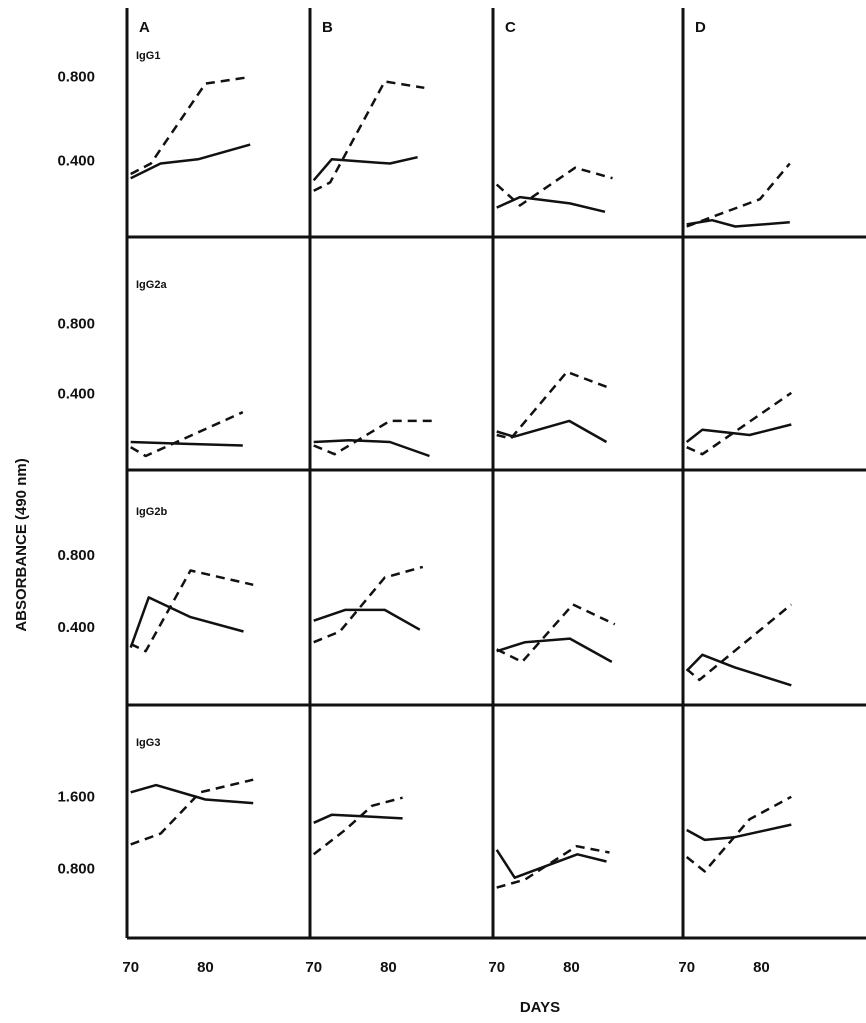 The width and height of the screenshot is (866, 1023). I want to click on row-label: IgG3, so click(148, 743).